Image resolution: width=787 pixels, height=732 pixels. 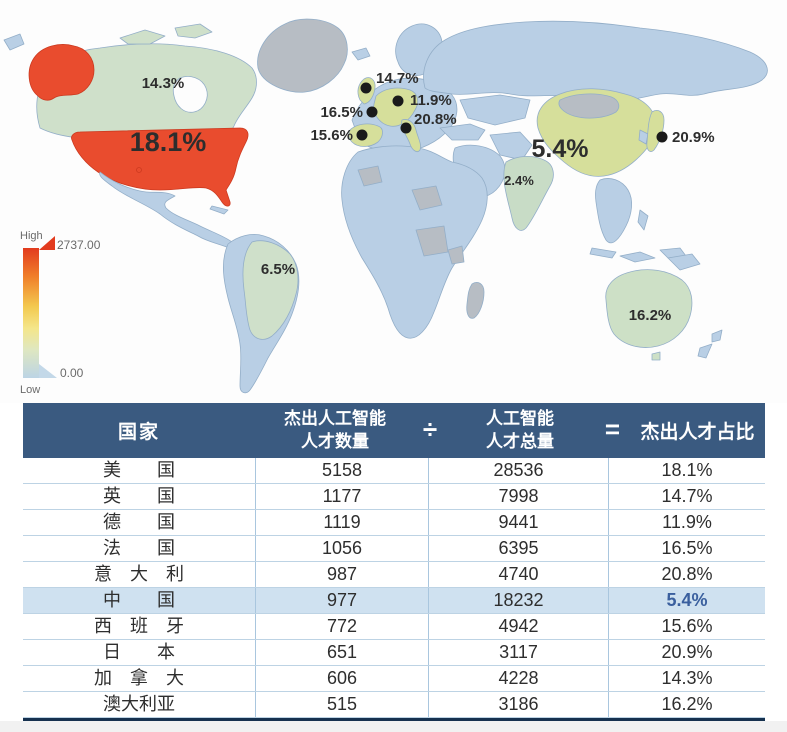 I want to click on table-row: 意 大 利 987 4740 20.8%, so click(x=394, y=575).